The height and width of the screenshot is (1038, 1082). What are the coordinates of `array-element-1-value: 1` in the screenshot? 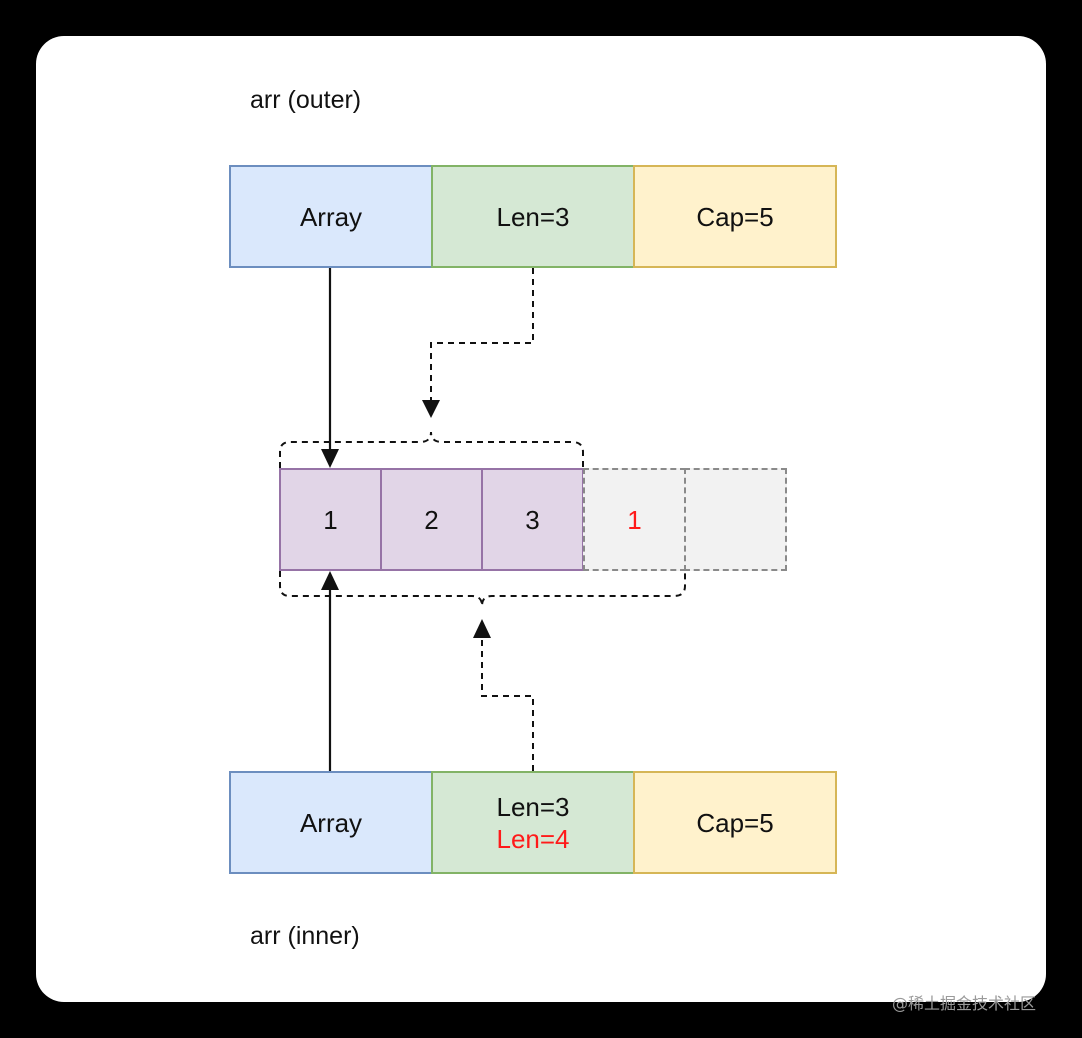 It's located at (330, 519).